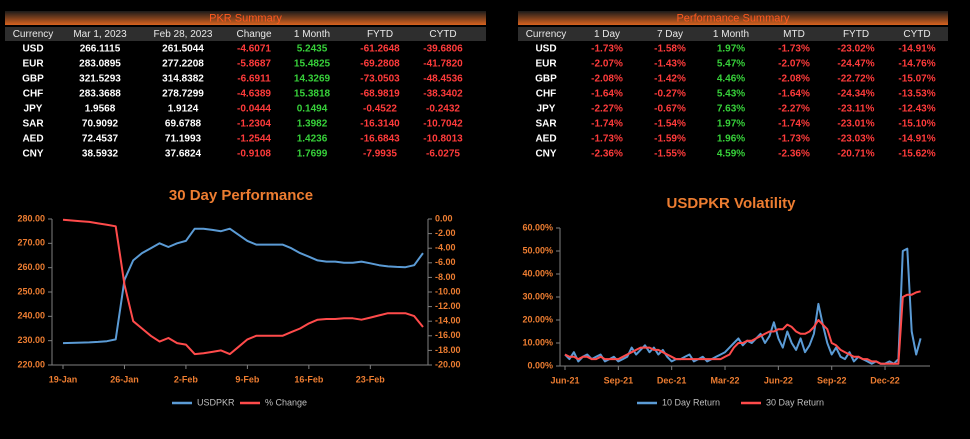 The width and height of the screenshot is (970, 439). I want to click on table-cell: -61.2648, so click(380, 49).